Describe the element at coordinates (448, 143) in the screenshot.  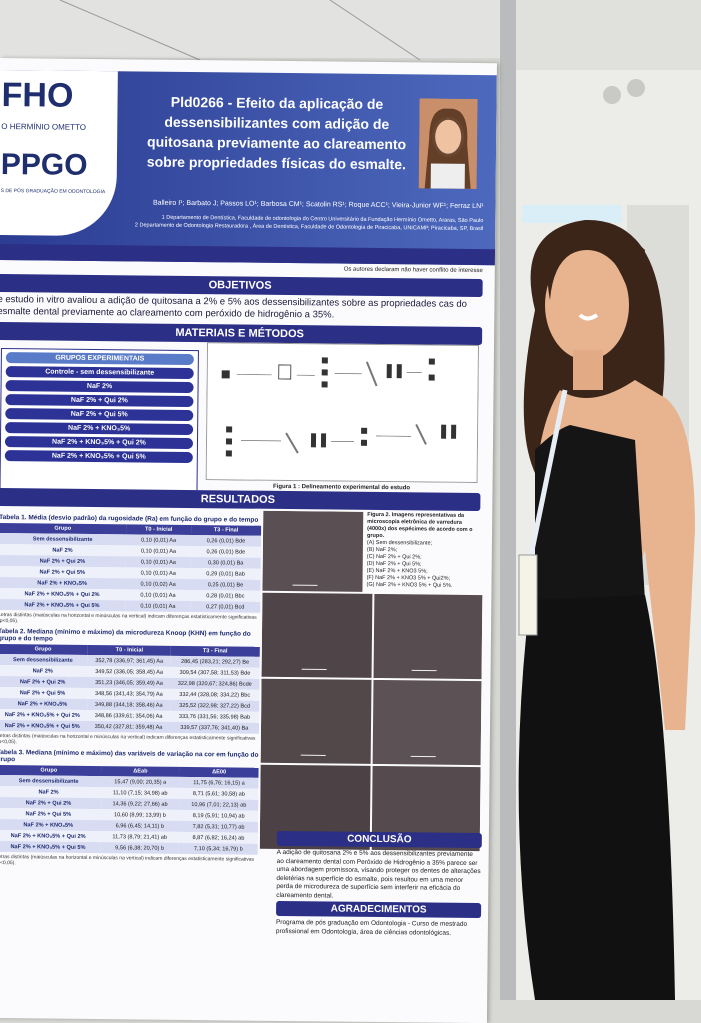
I see `author-photo` at that location.